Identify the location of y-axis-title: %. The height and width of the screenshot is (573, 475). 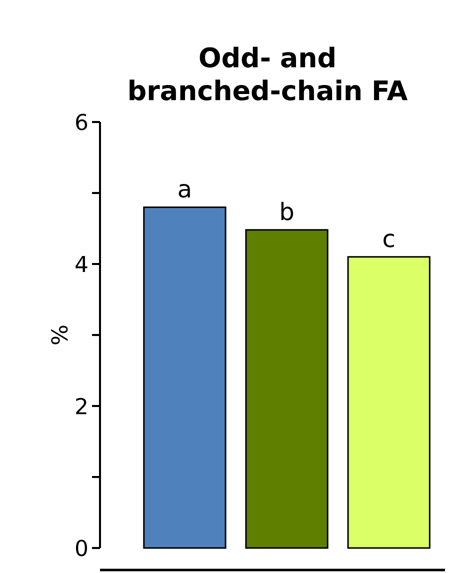
(59, 335).